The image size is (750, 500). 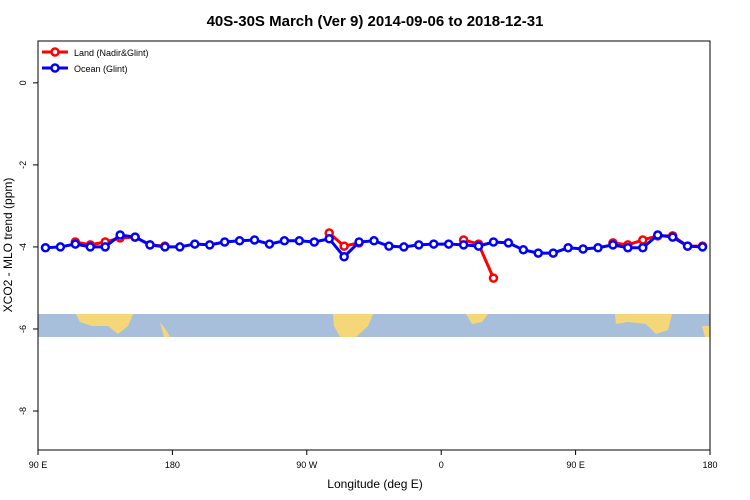 What do you see at coordinates (441, 465) in the screenshot?
I see `x-tick-label: 0` at bounding box center [441, 465].